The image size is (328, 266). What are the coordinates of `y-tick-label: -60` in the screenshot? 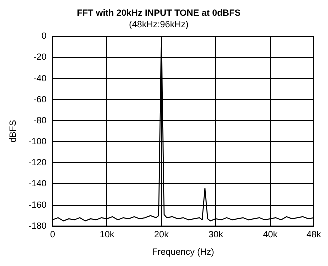 It's located at (40, 99).